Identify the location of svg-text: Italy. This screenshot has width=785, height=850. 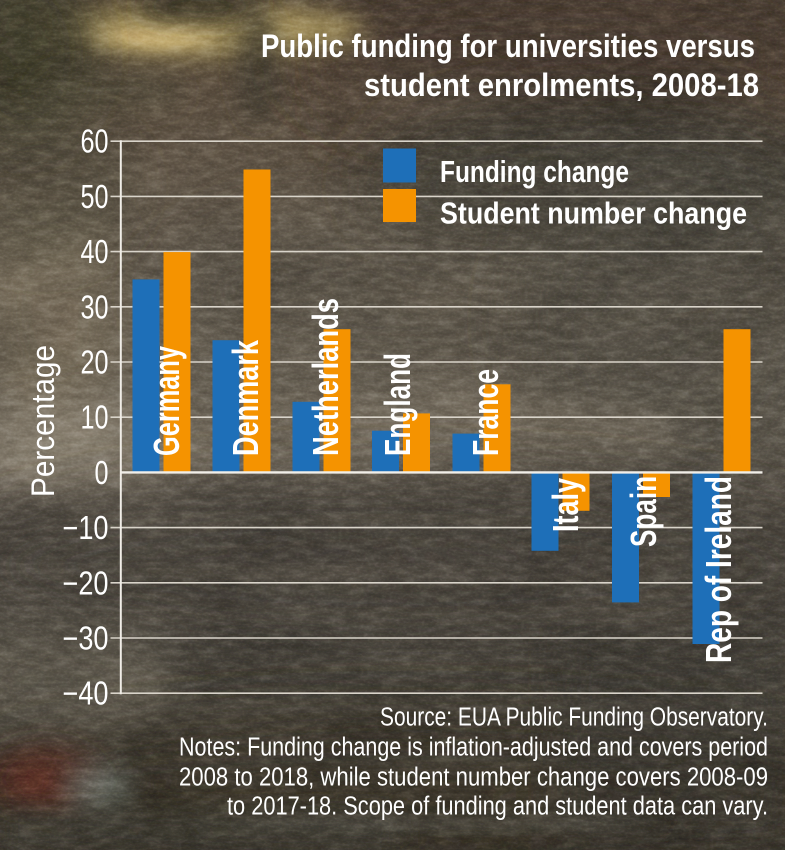
(565, 505).